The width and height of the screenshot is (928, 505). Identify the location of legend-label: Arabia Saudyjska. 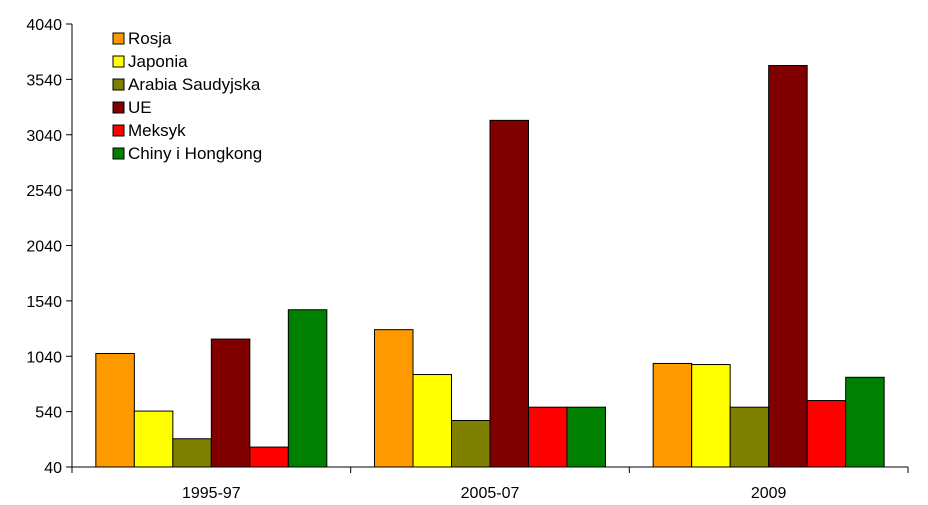
(194, 84).